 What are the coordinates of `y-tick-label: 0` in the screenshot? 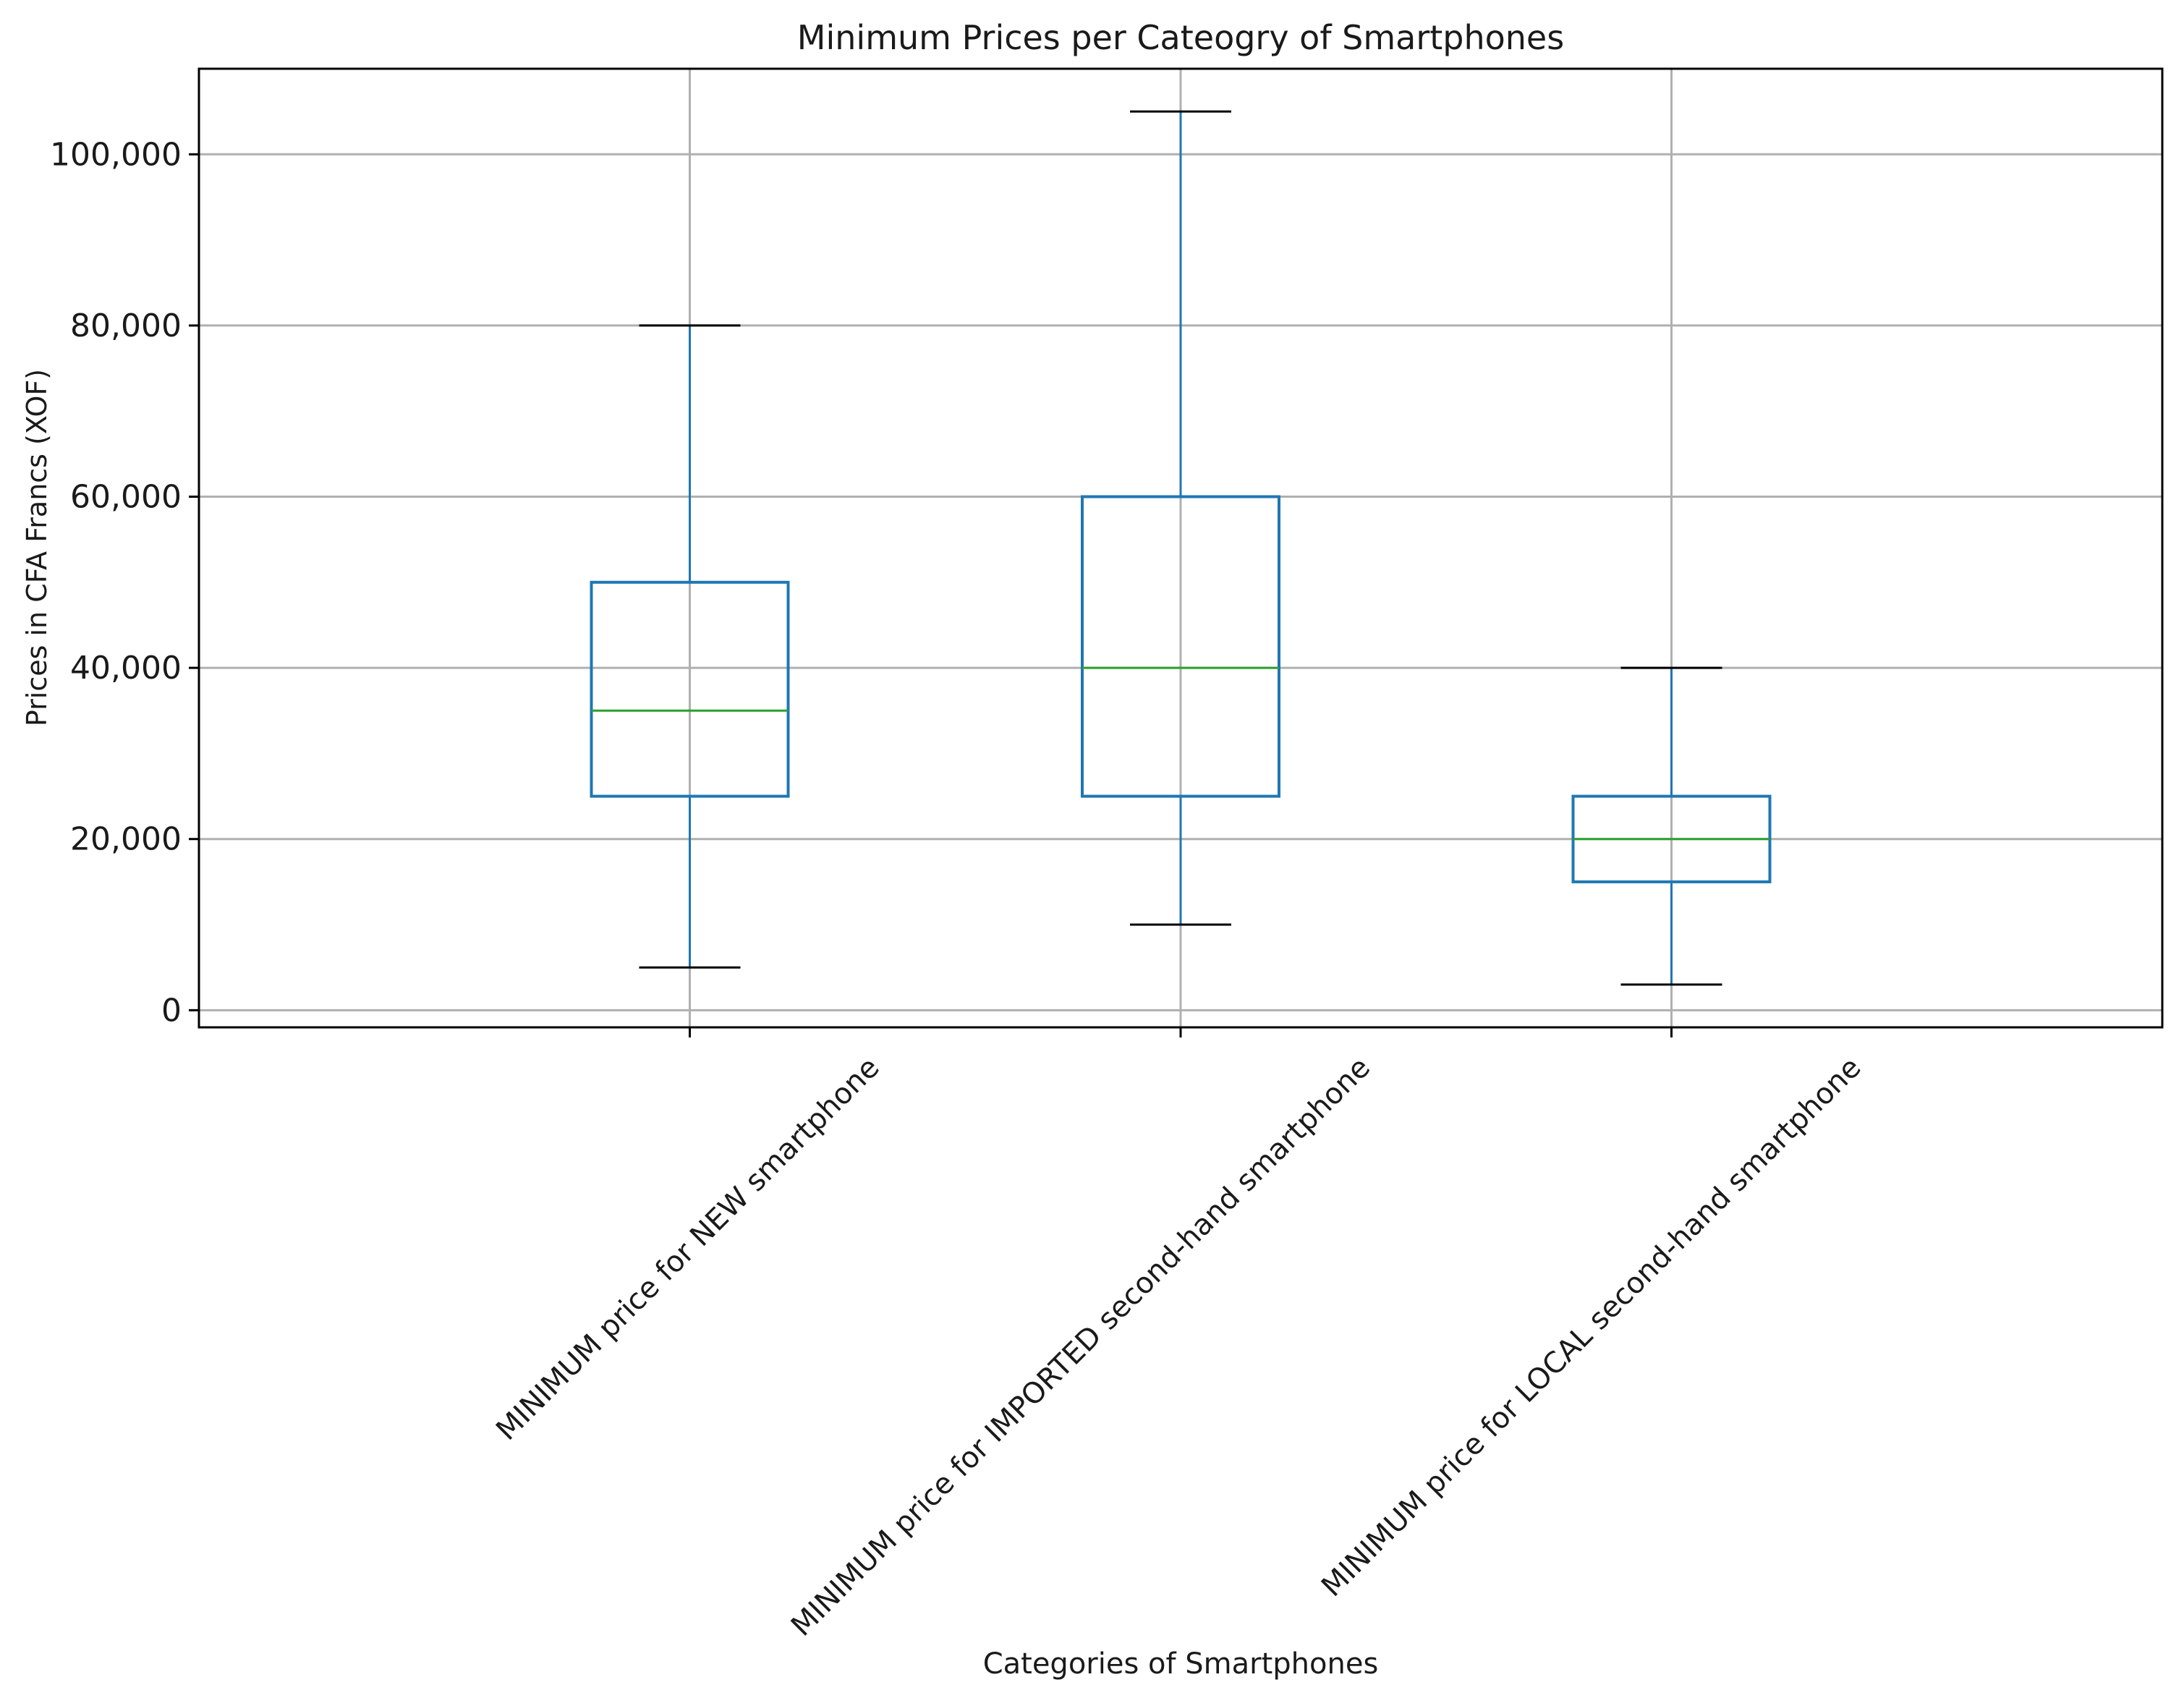 It's located at (171, 1011).